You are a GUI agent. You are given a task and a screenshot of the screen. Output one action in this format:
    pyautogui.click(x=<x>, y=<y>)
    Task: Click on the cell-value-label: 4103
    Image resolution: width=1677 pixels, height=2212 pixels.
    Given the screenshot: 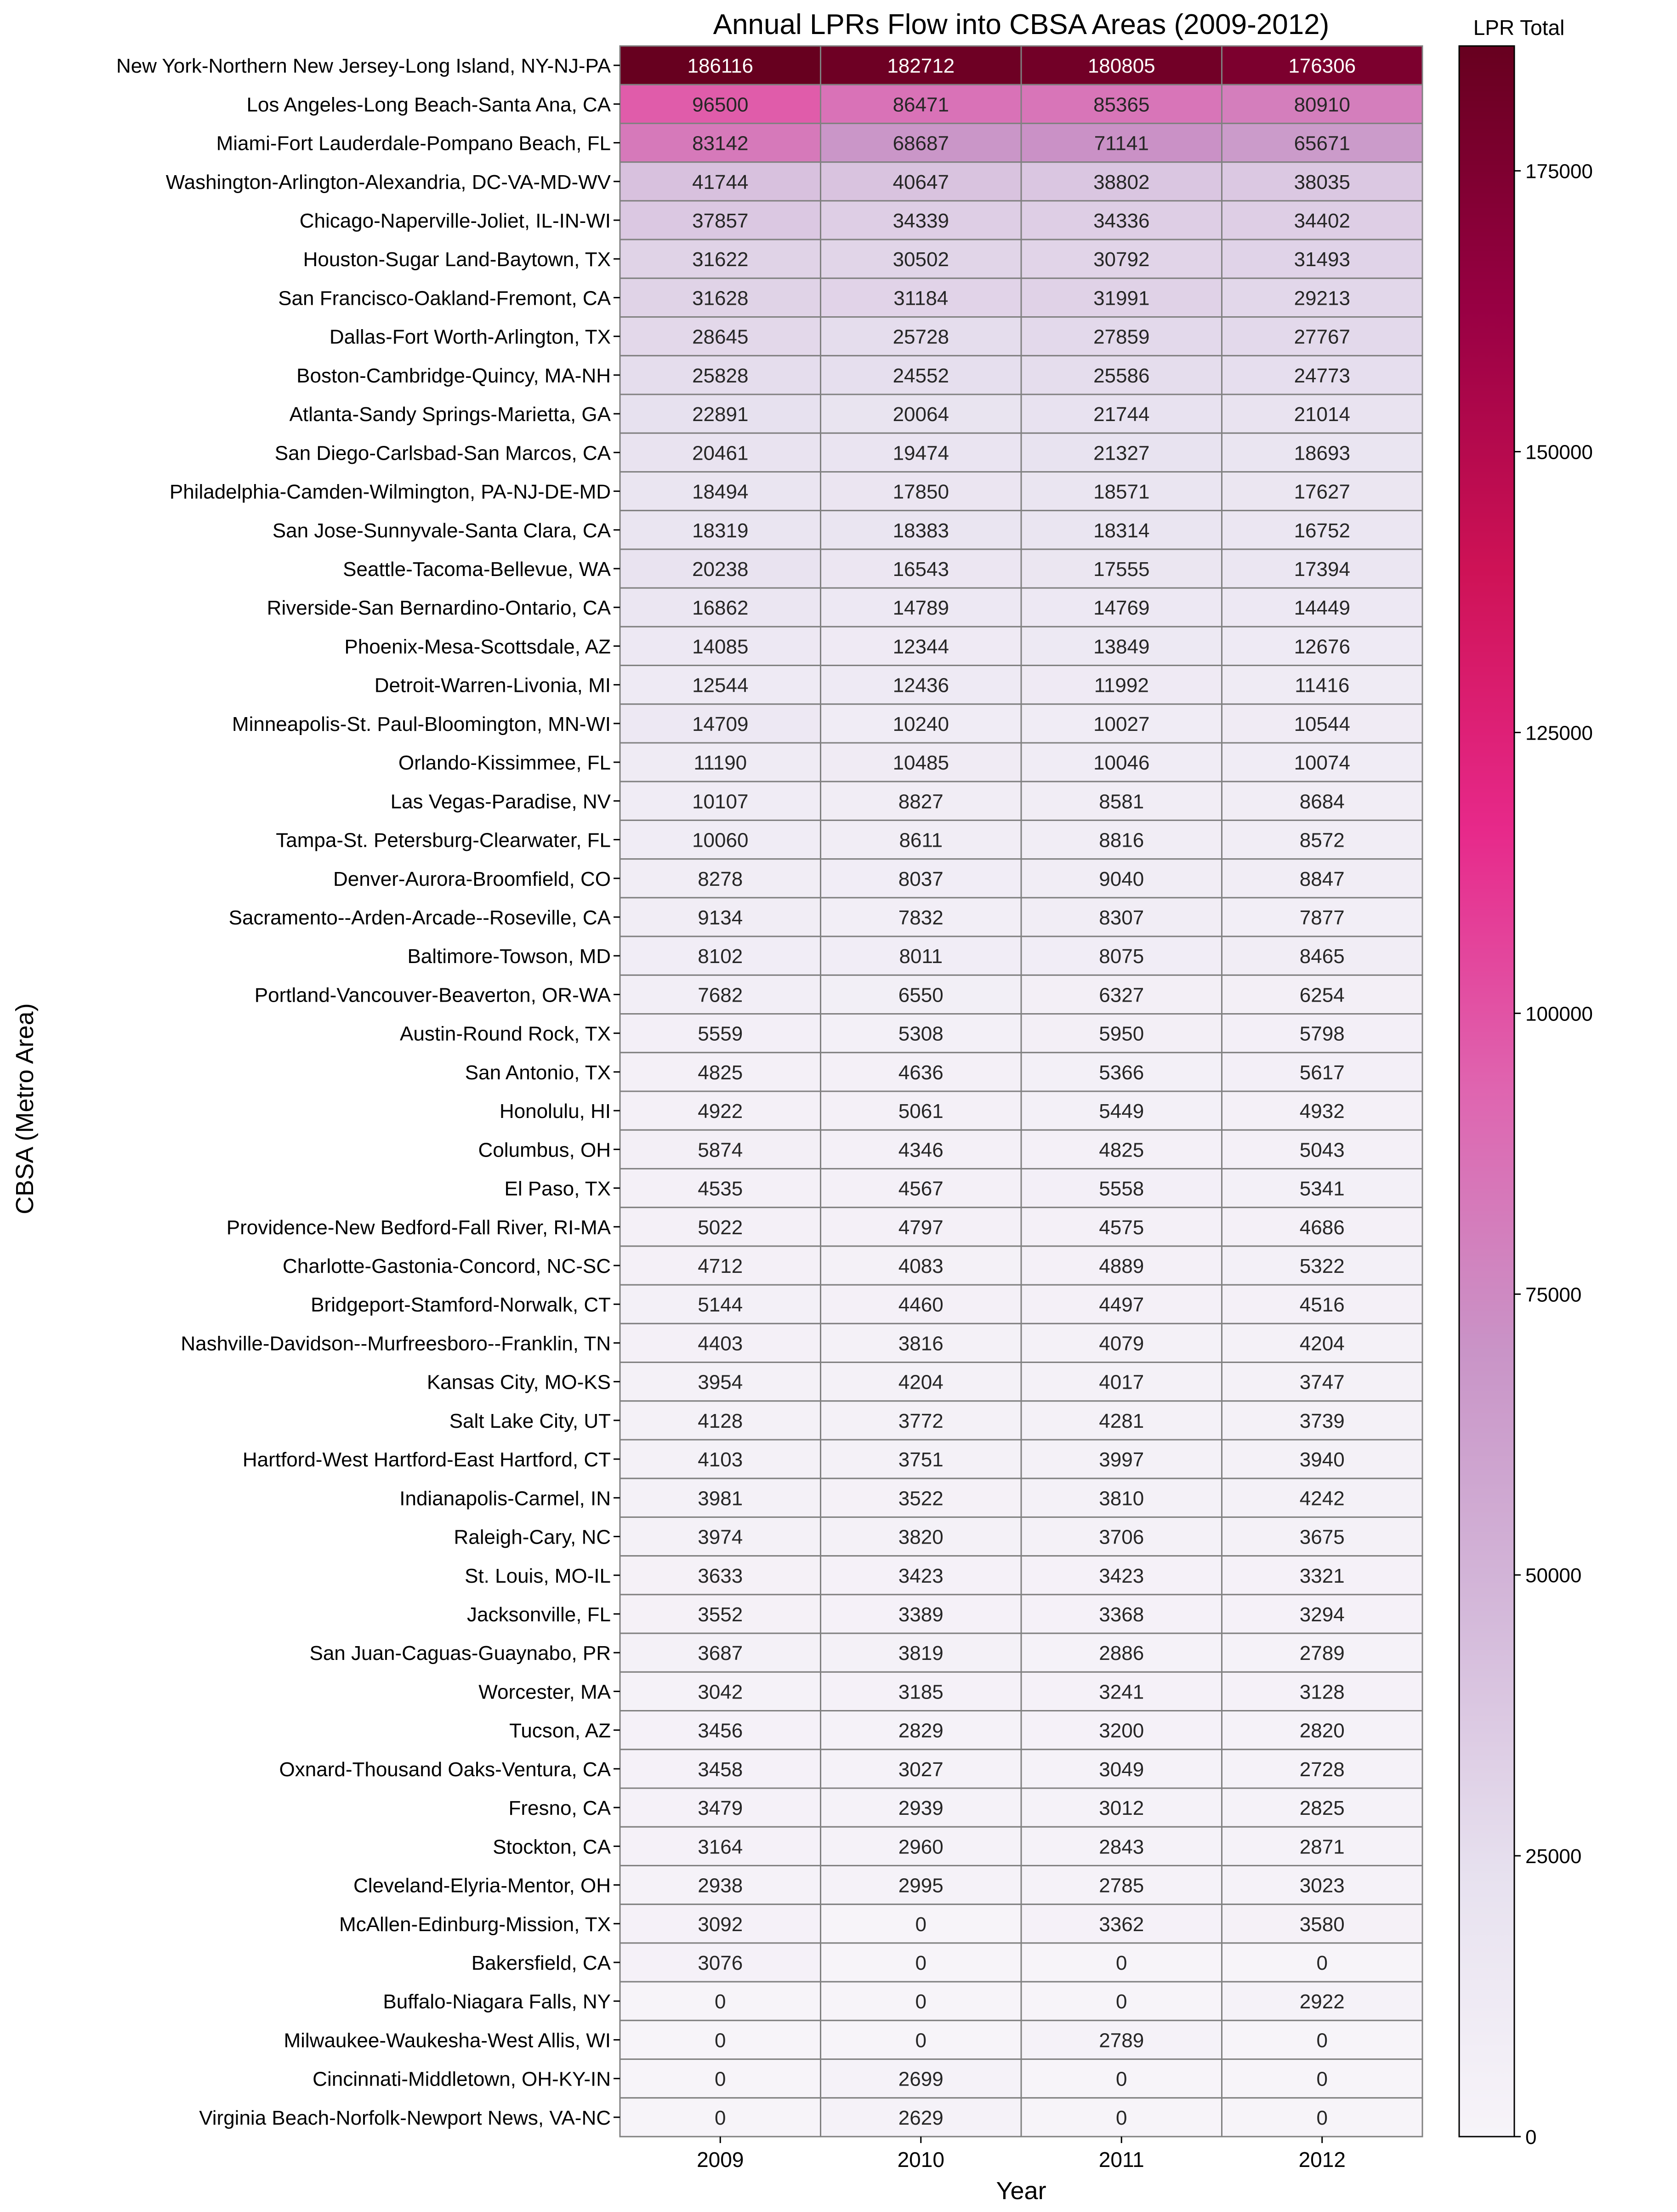 What is the action you would take?
    pyautogui.click(x=720, y=1459)
    